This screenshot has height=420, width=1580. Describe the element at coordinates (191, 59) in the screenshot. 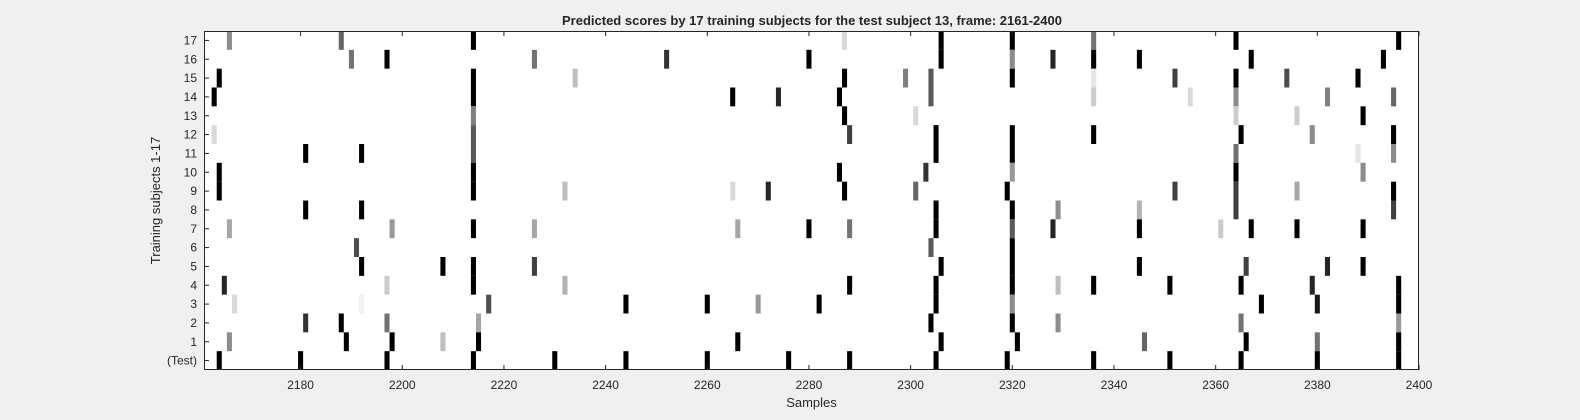

I see `y-tick-label: 16` at that location.